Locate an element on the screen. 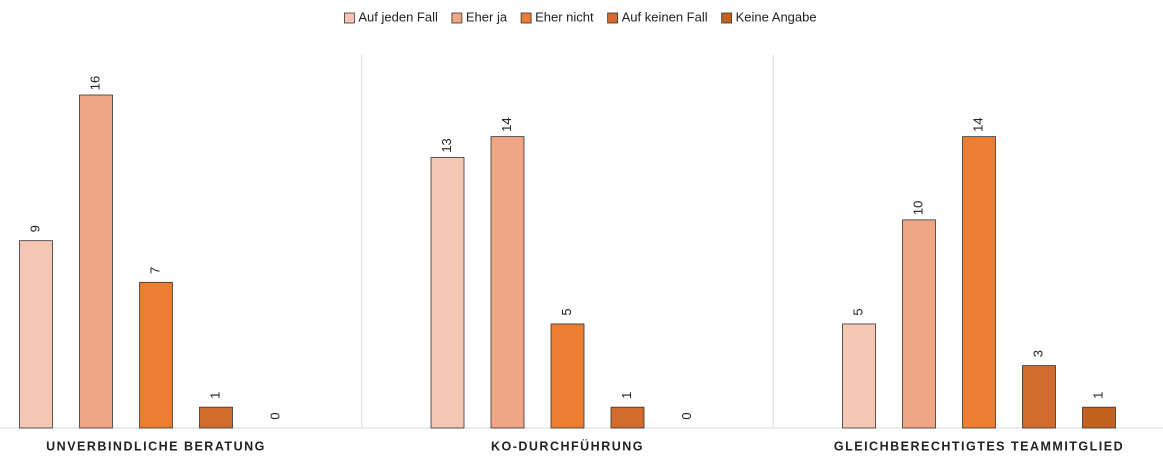 The image size is (1163, 459). x-tick-label: KO-DURCHFÜHRUNG is located at coordinates (567, 445).